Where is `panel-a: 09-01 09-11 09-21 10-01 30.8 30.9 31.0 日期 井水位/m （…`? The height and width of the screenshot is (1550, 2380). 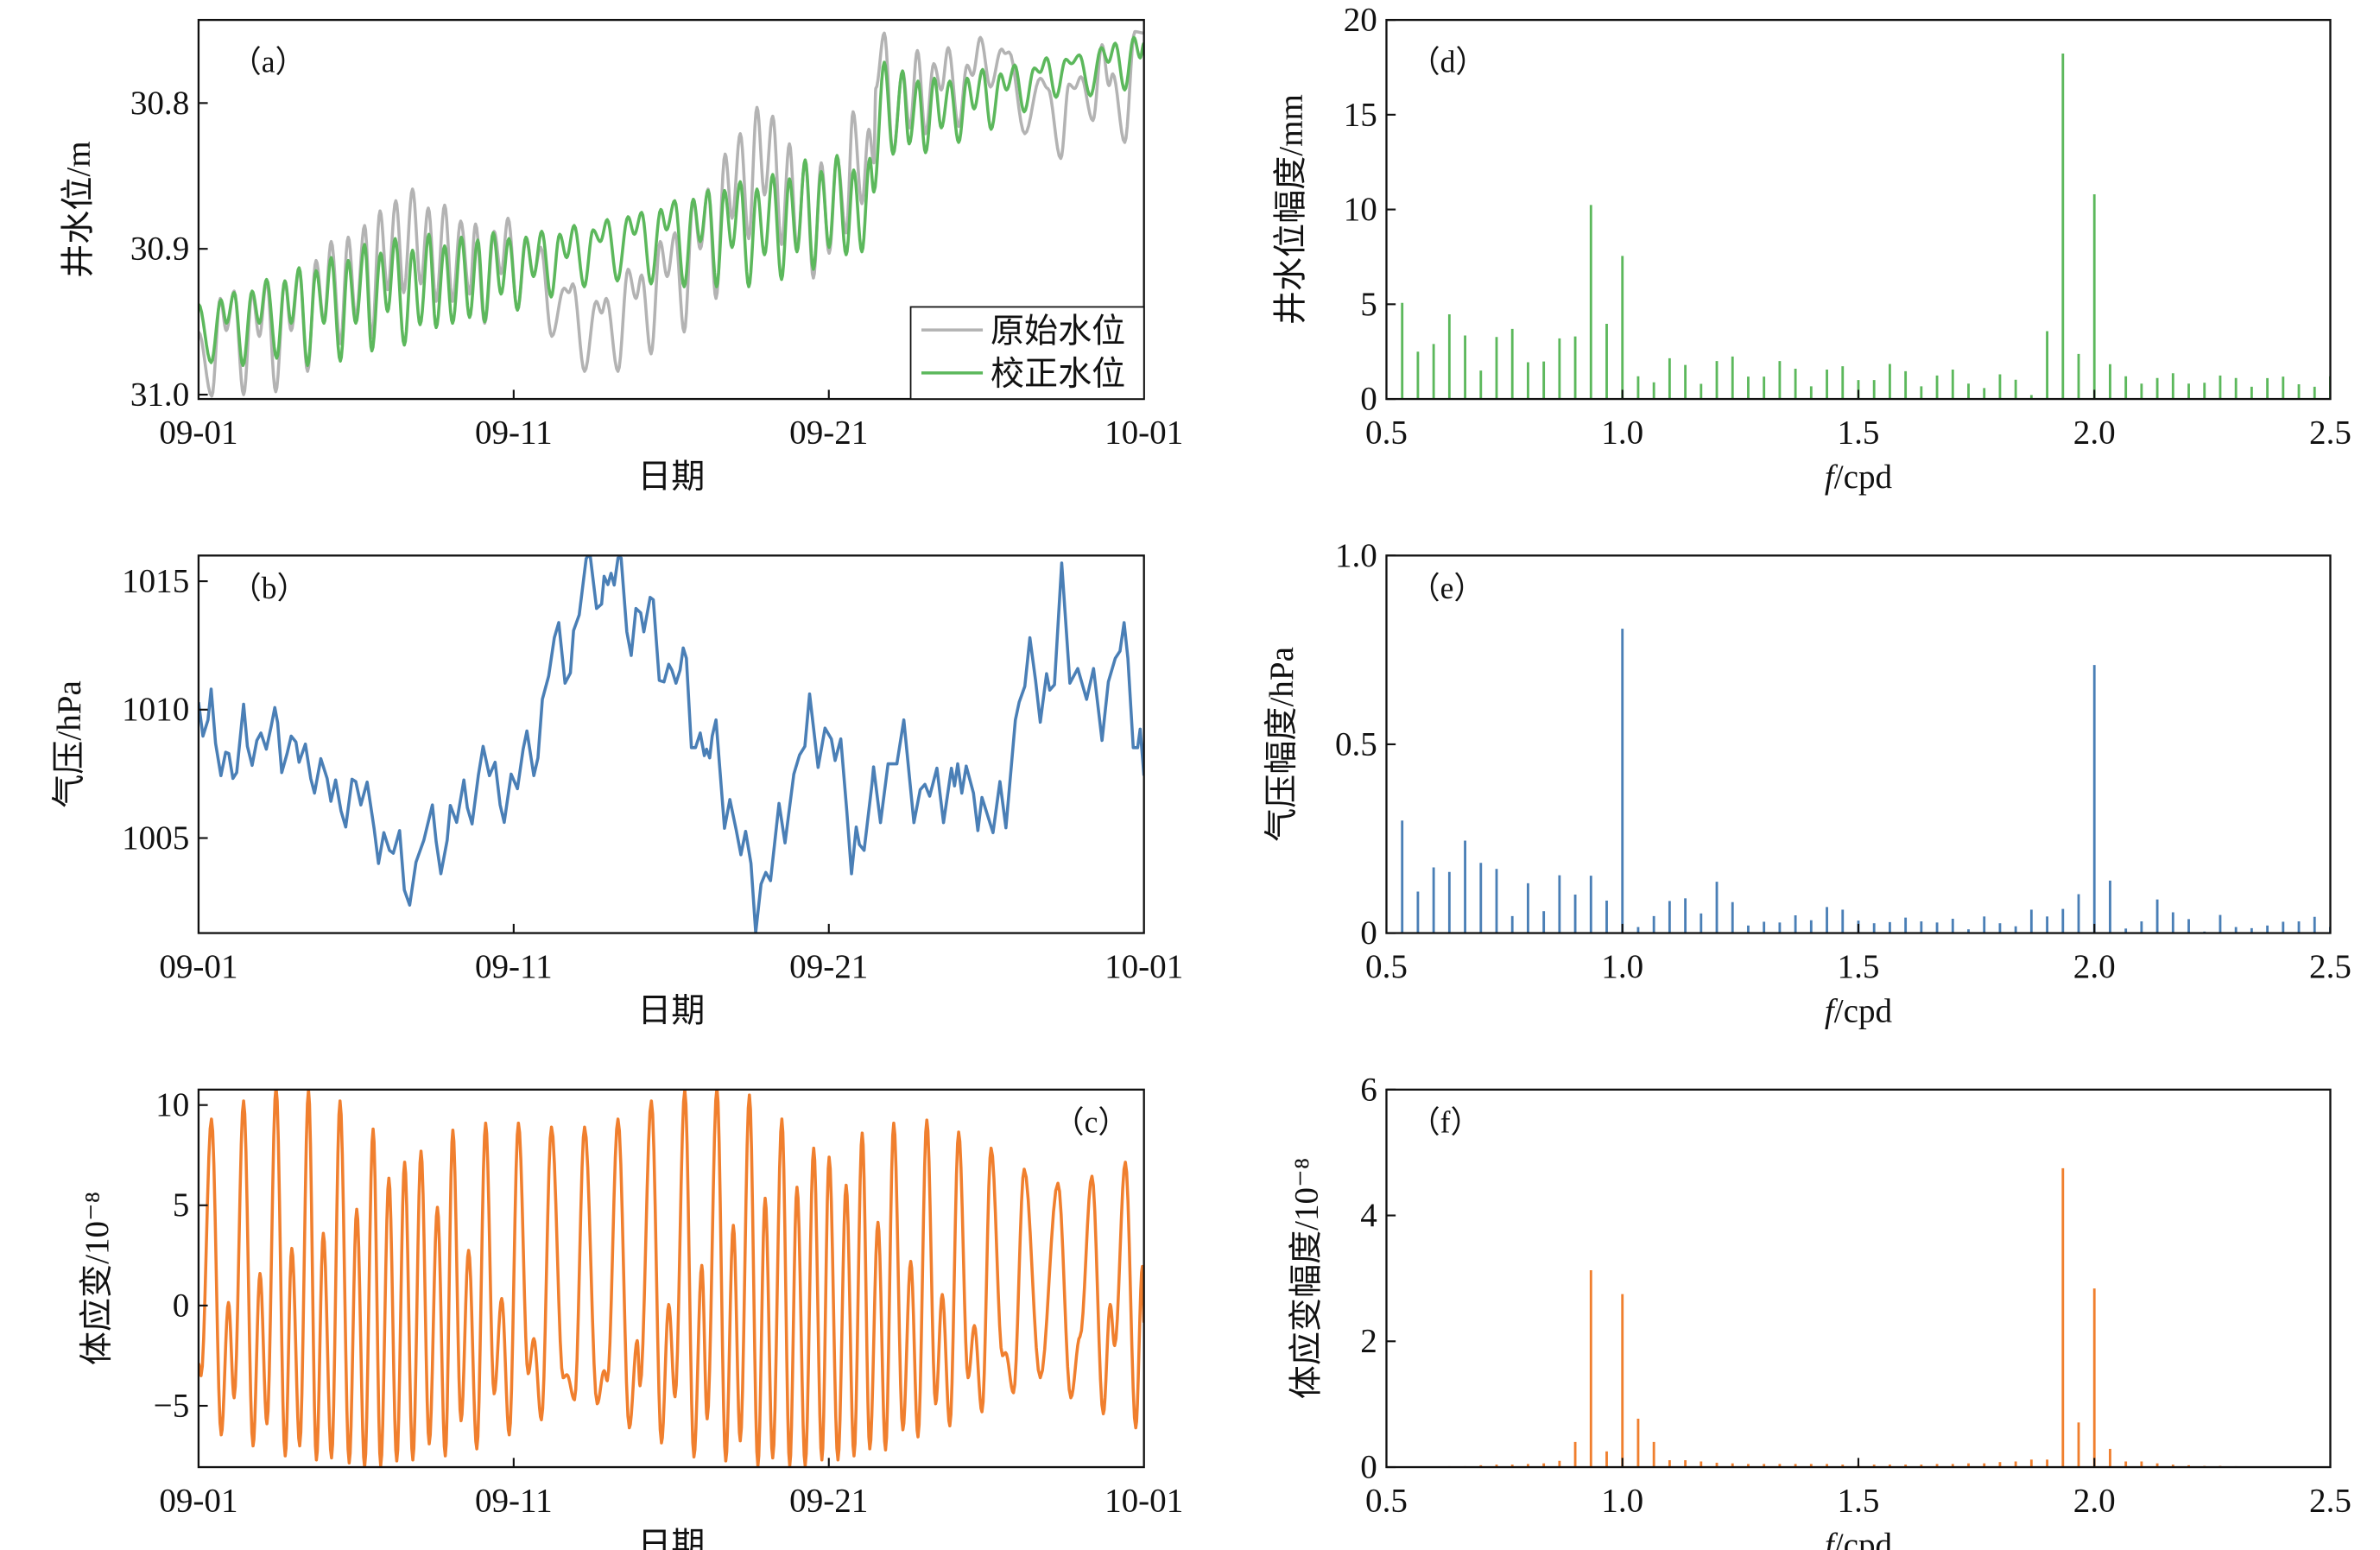 panel-a: 09-01 09-11 09-21 10-01 30.8 30.9 31.0 日期 井水位/m （… is located at coordinates (622, 257).